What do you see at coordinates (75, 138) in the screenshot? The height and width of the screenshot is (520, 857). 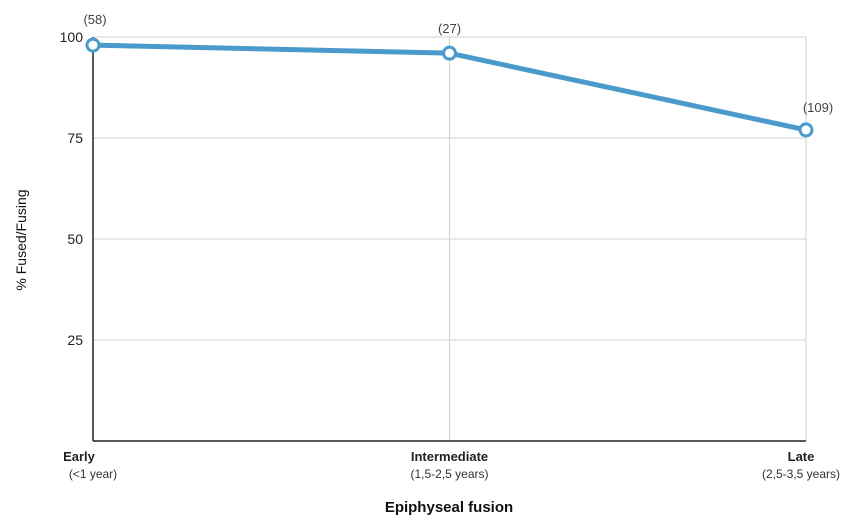 I see `y-tick-label: 75` at bounding box center [75, 138].